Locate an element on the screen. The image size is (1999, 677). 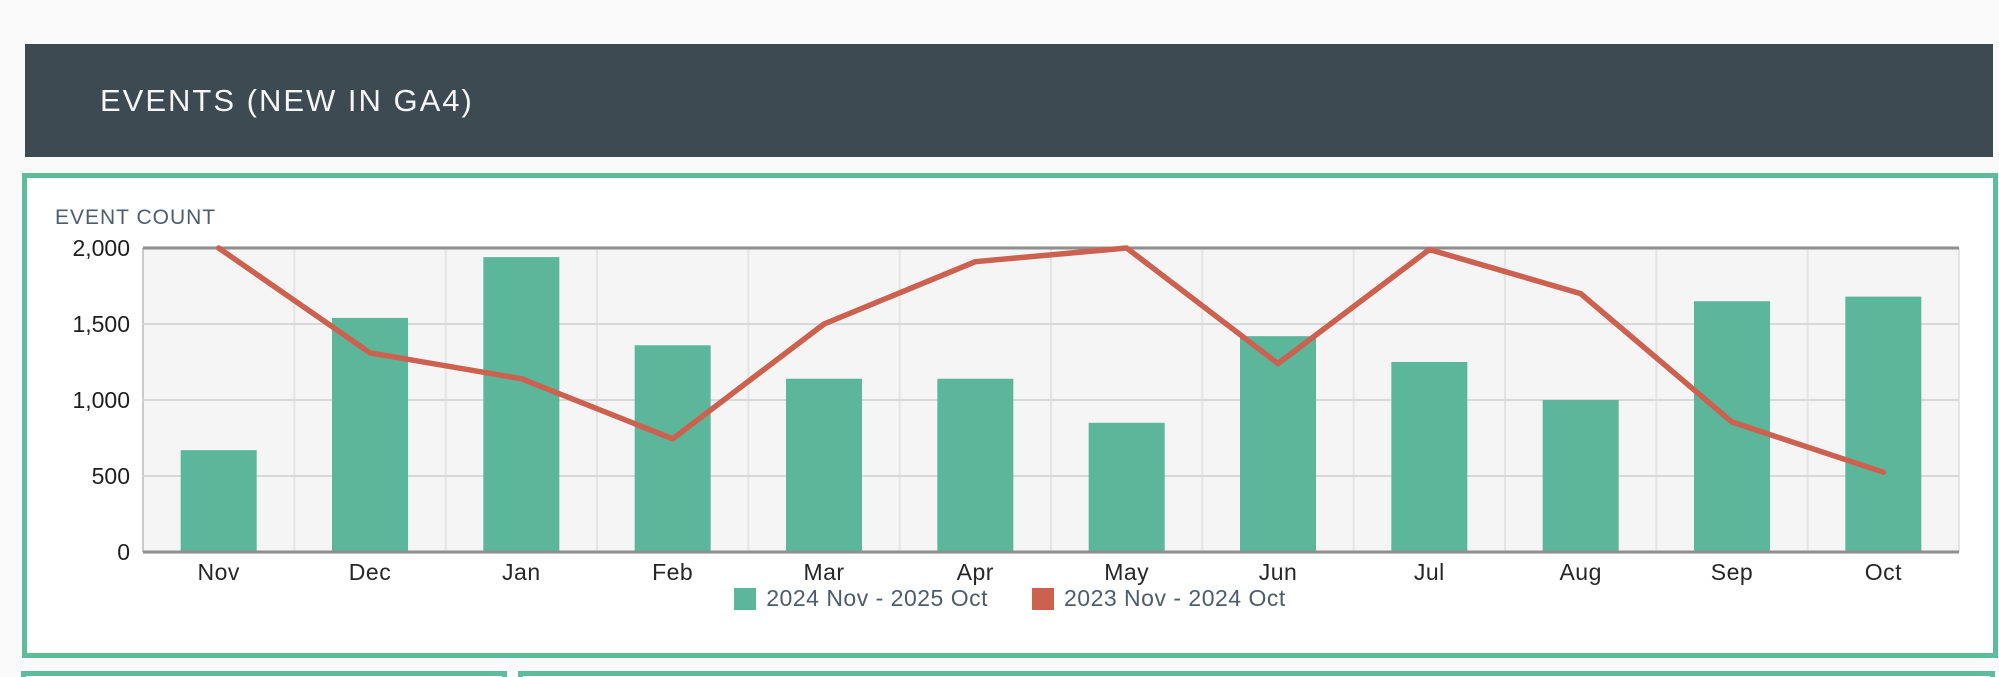
section-title: EVENTS (NEW IN GA4) is located at coordinates (287, 100).